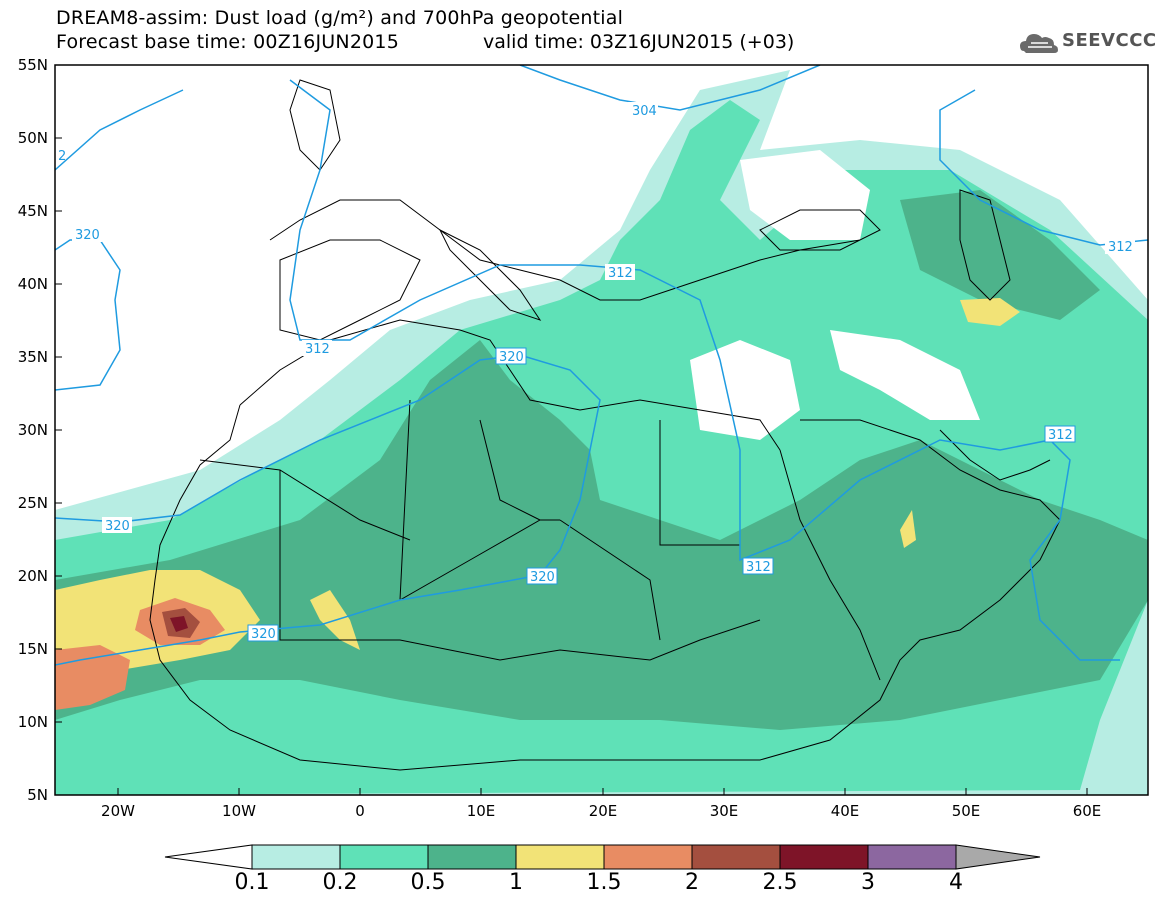  I want to click on lat-label: 15N, so click(32, 649).